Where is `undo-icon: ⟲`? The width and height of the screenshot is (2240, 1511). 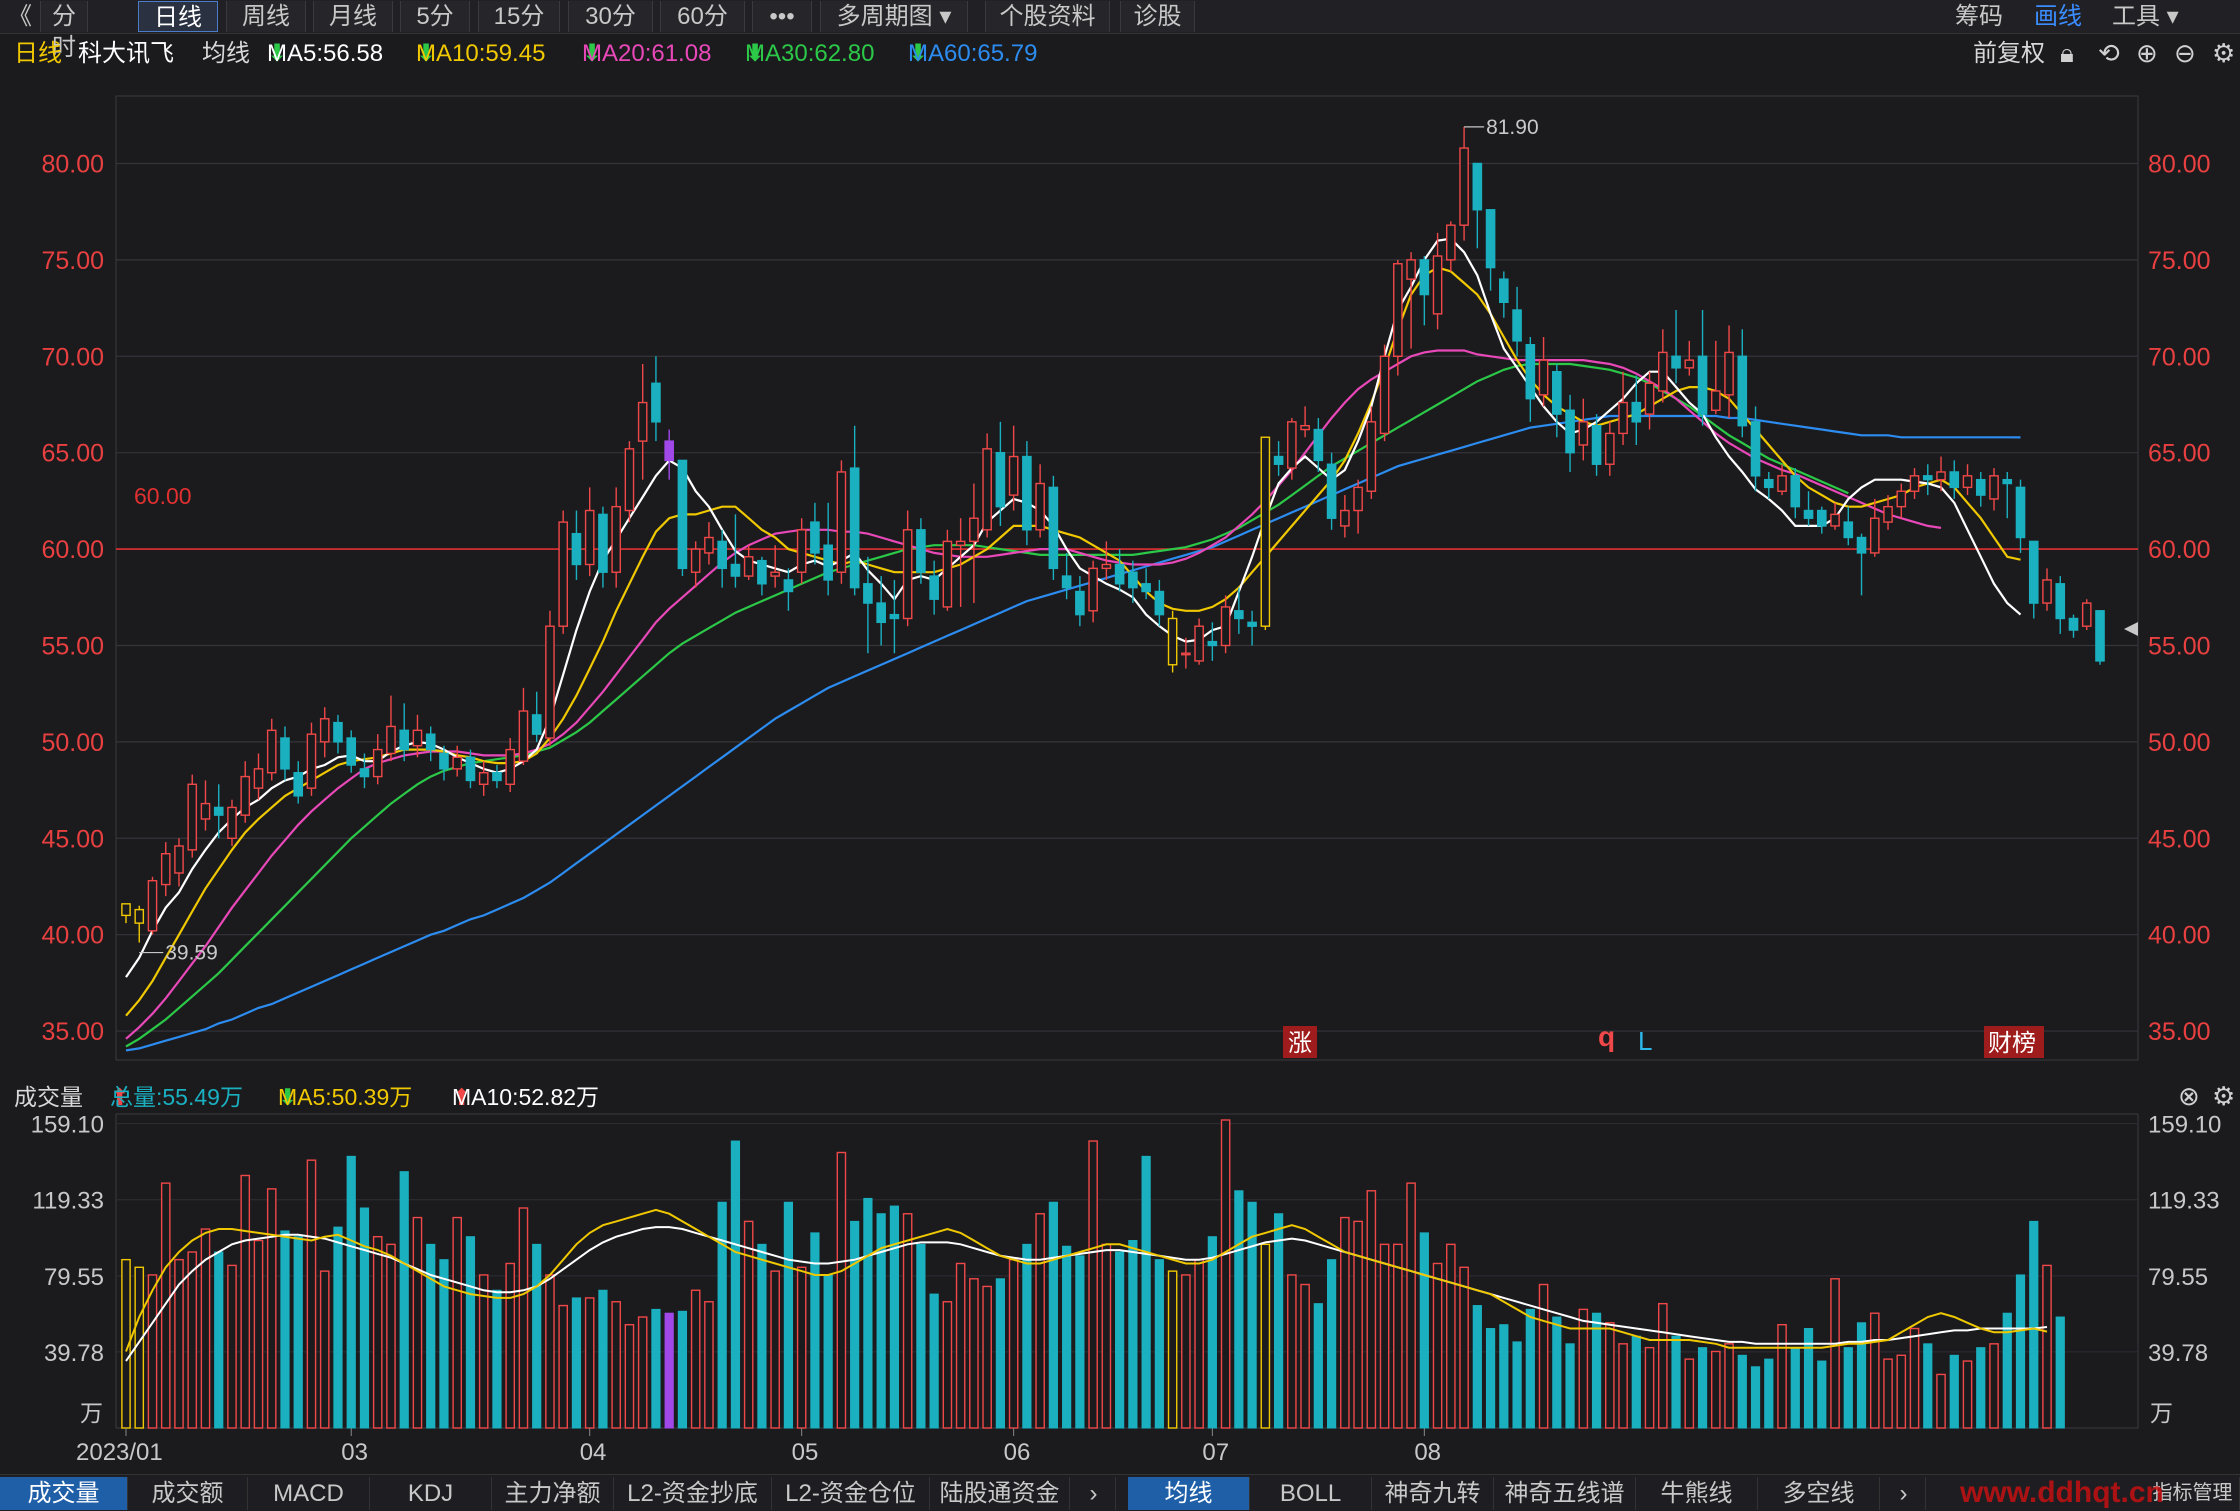 undo-icon: ⟲ is located at coordinates (2109, 54).